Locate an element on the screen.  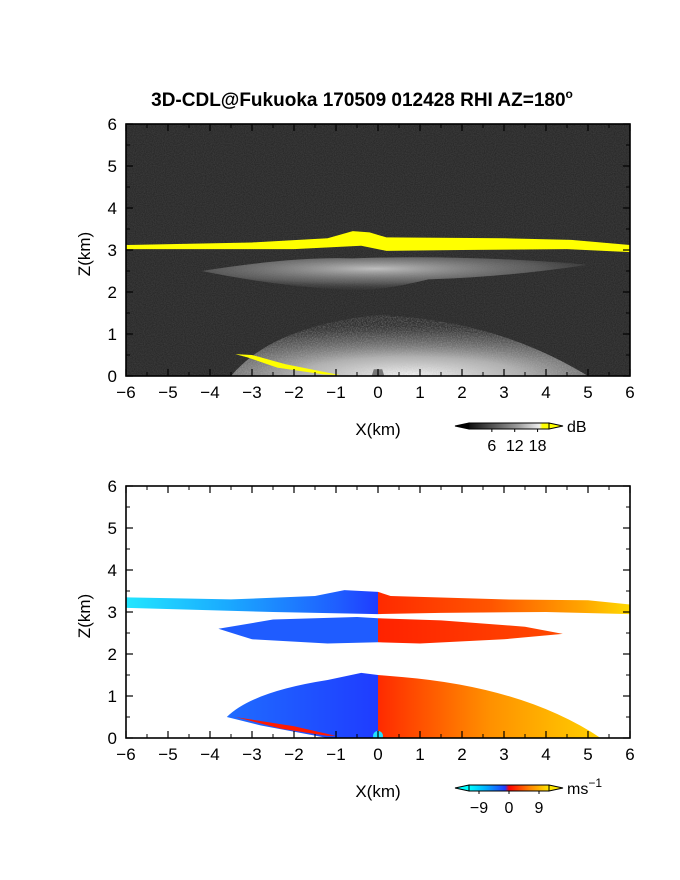
velocity-low-right is located at coordinates (489, 706).